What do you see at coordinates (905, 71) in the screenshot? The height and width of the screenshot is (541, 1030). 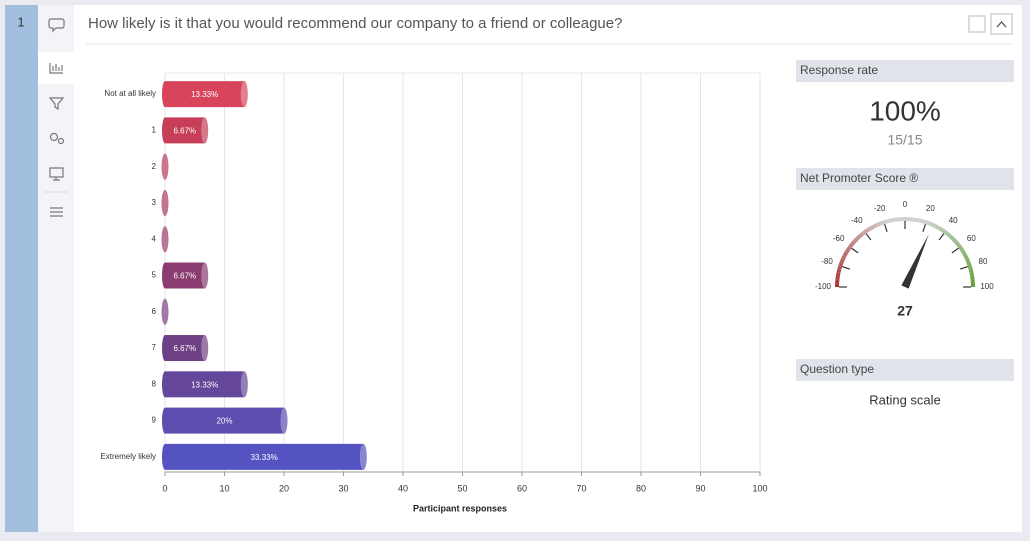 I see `section-header` at bounding box center [905, 71].